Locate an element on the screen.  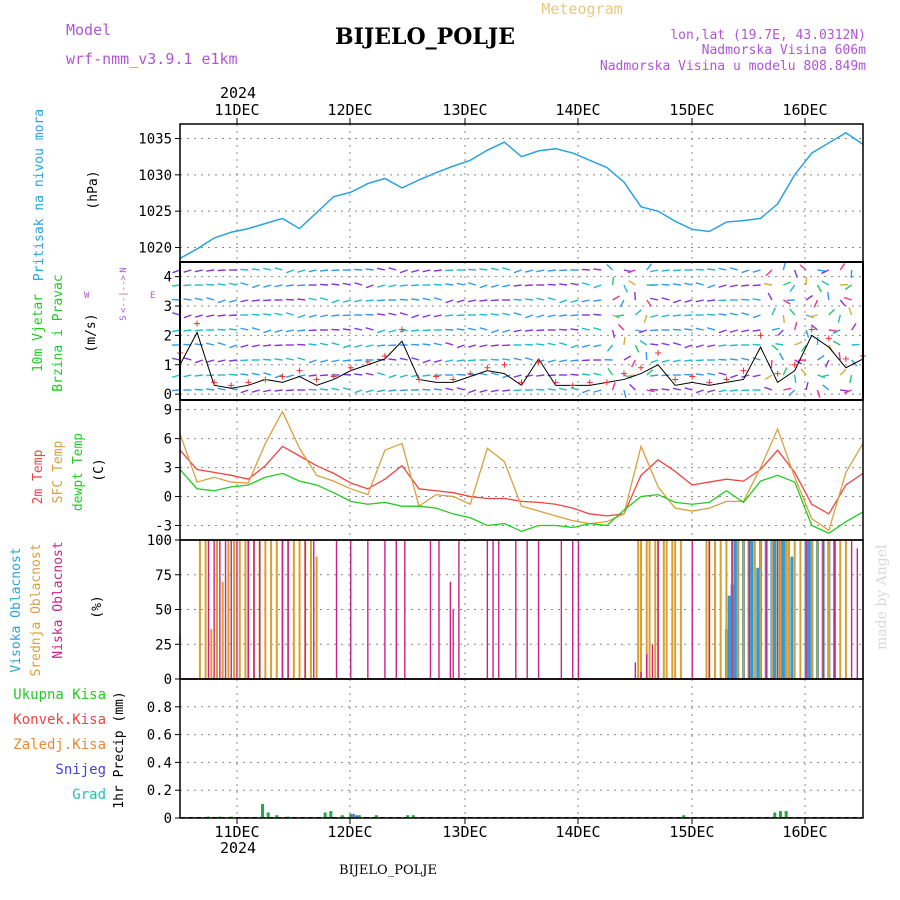
x-tick-label-top: 13DEC is located at coordinates (464, 110).